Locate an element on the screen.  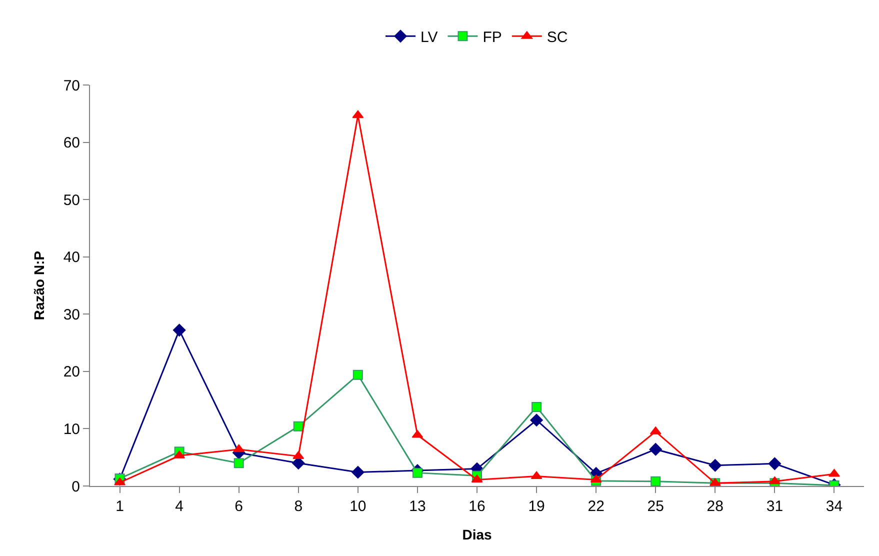
x-tick-label: 6 is located at coordinates (239, 506).